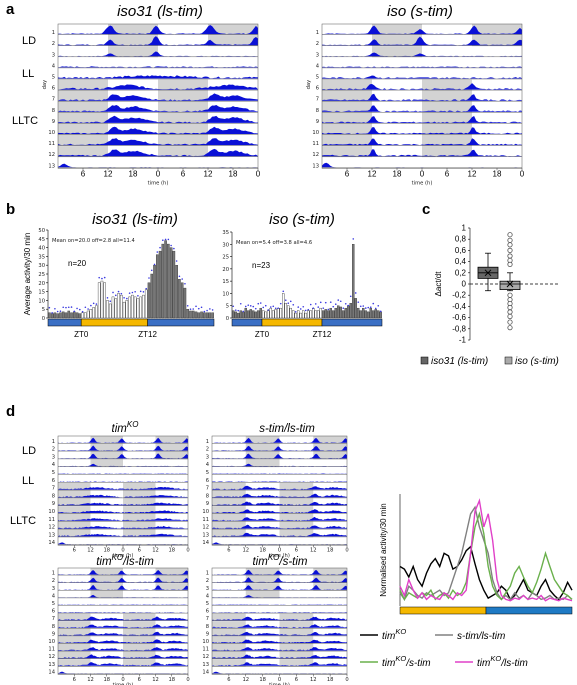  I want to click on title-base: tim, so click(260, 562).